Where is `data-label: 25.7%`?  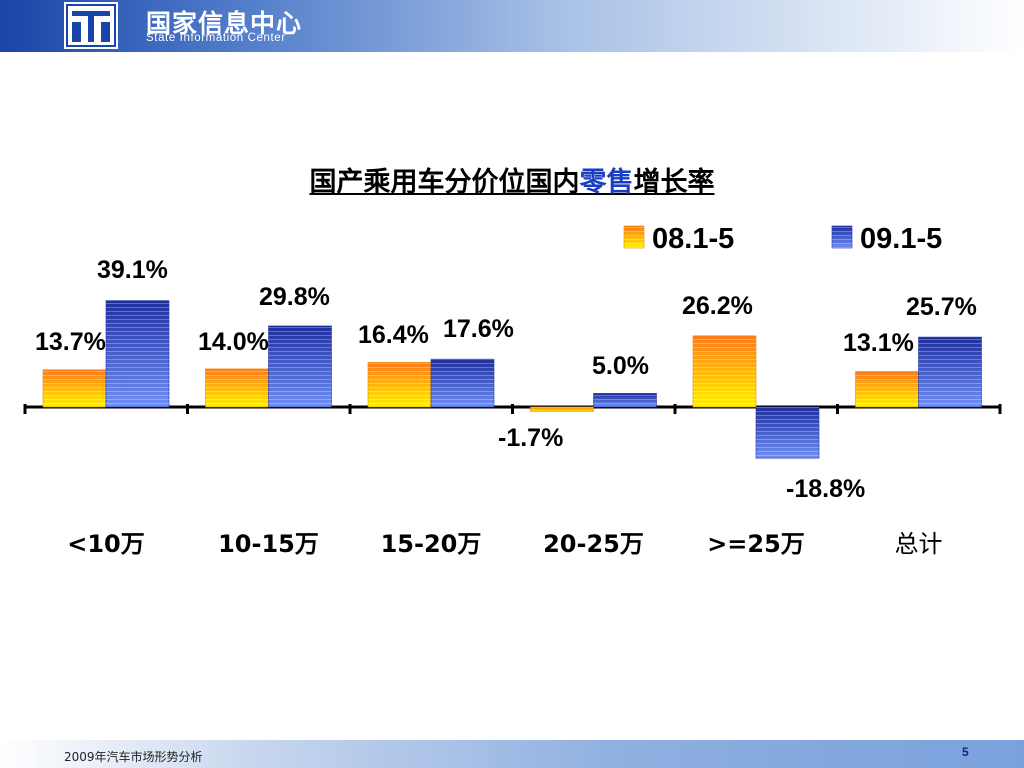 data-label: 25.7% is located at coordinates (941, 307).